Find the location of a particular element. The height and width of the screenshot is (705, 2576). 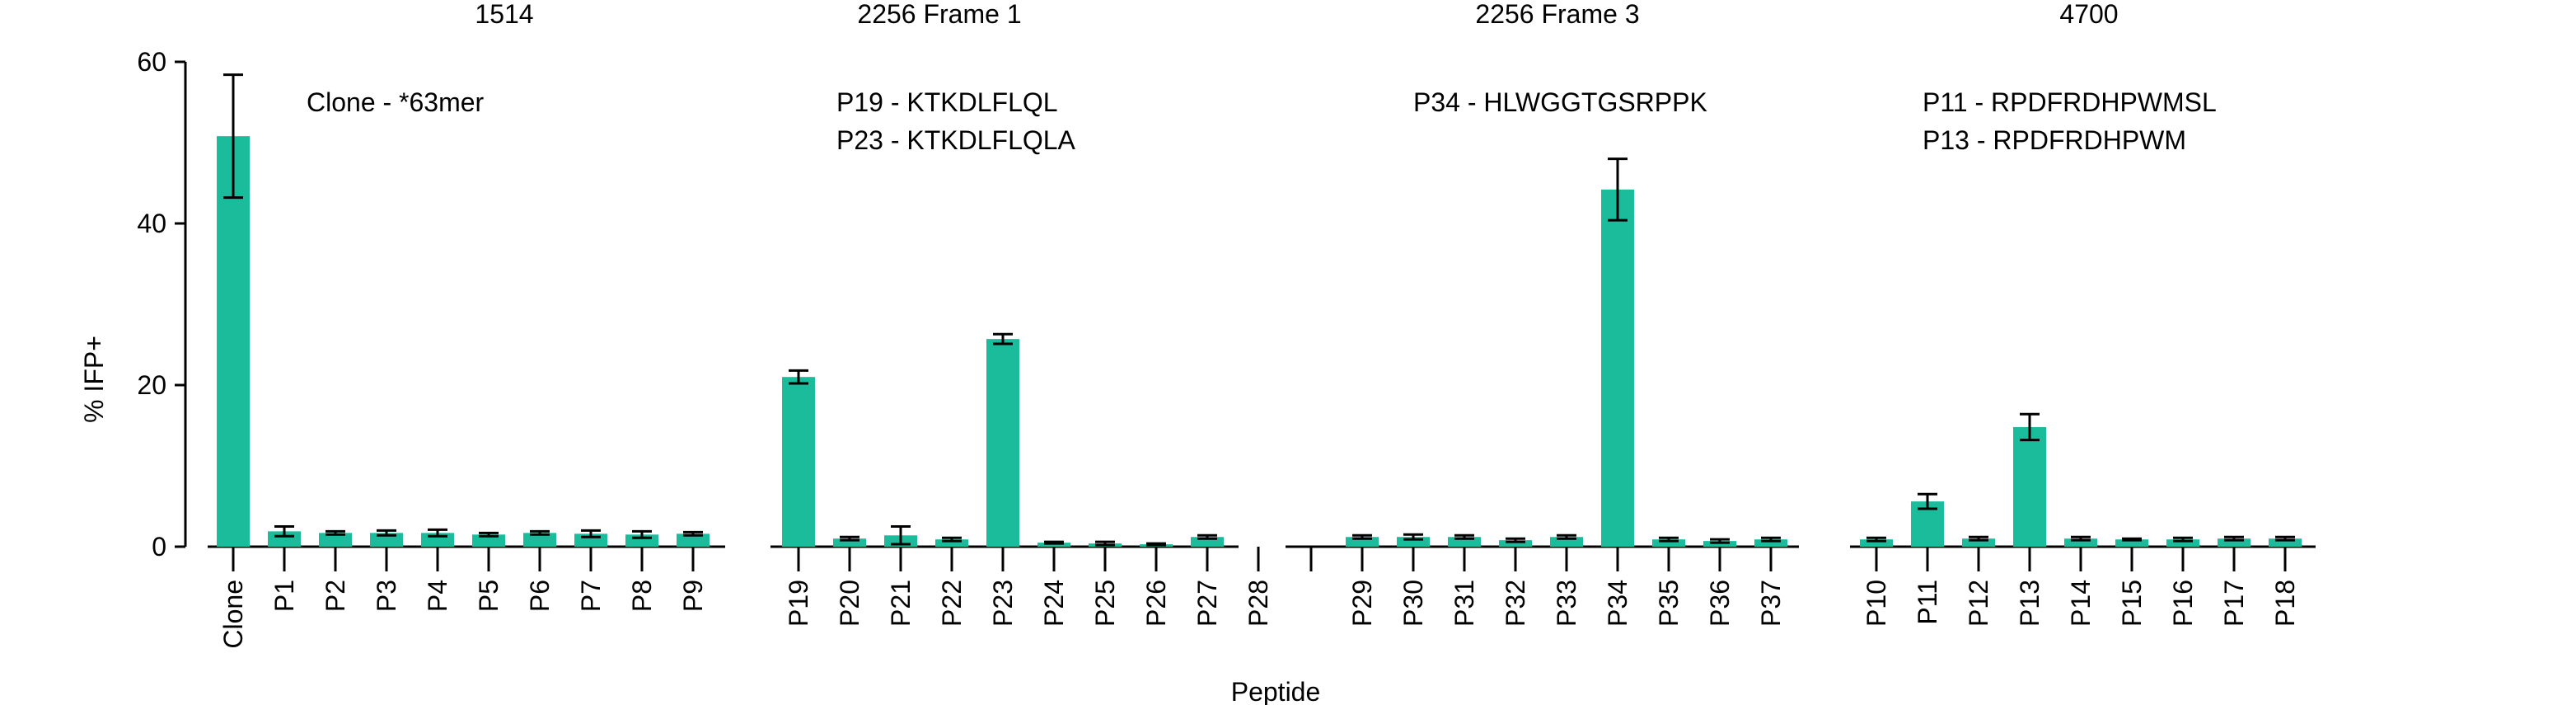

x-tick-label: P18 is located at coordinates (2285, 604).